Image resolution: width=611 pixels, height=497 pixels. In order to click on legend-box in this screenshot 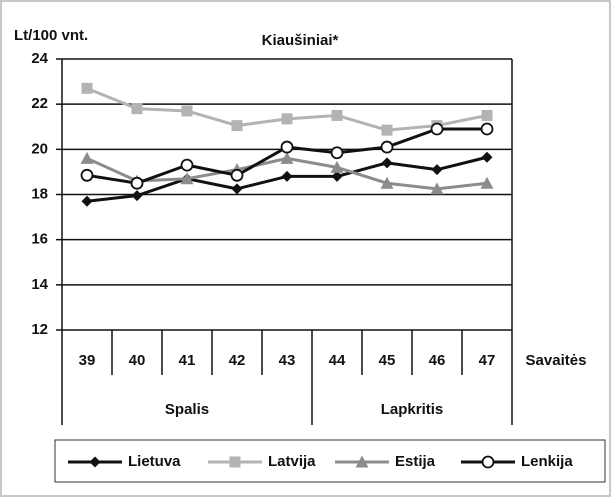, I will do `click(330, 461)`.